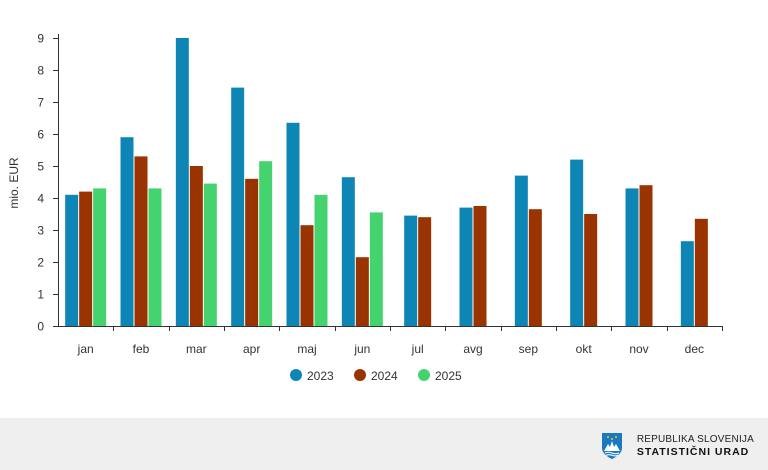  Describe the element at coordinates (155, 257) in the screenshot. I see `bar-2025-feb` at that location.